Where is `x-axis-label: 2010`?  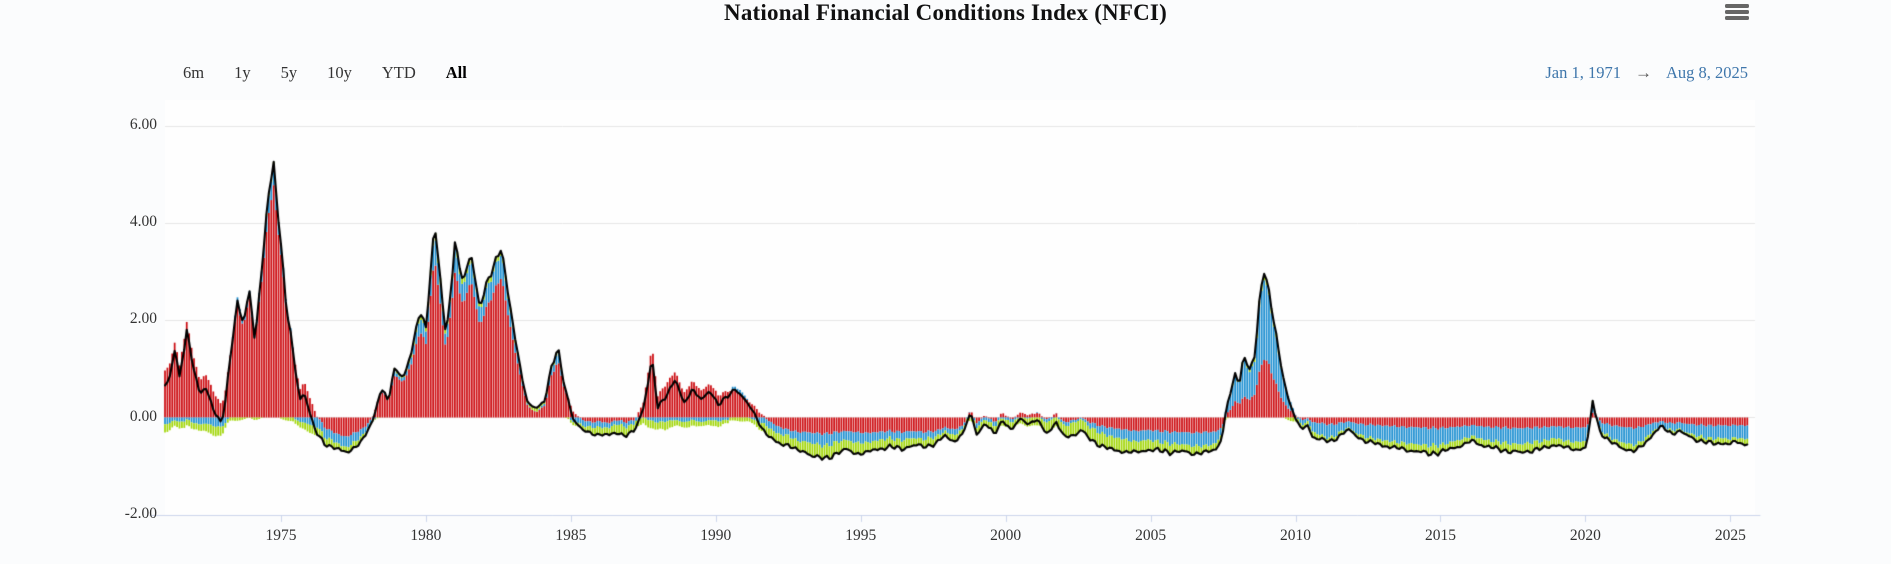
x-axis-label: 2010 is located at coordinates (1296, 535).